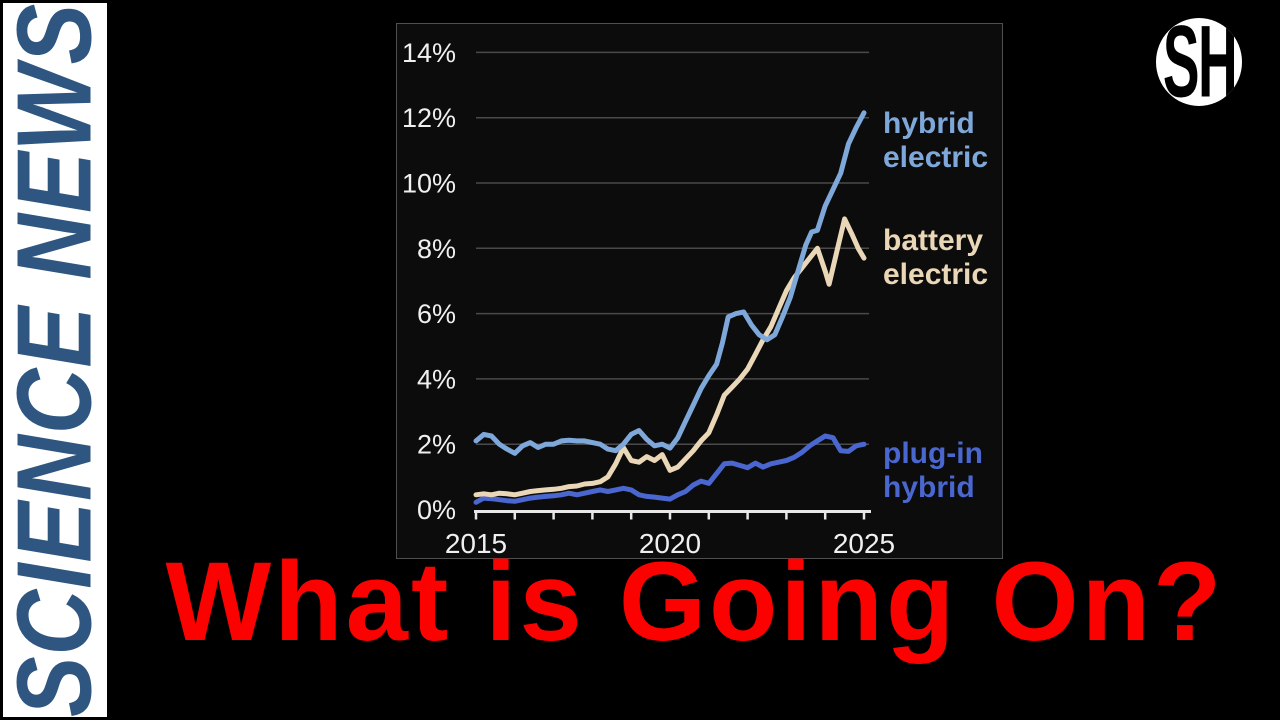 This screenshot has height=720, width=1280. What do you see at coordinates (670, 469) in the screenshot?
I see `series-line-plug-in-hybrid` at bounding box center [670, 469].